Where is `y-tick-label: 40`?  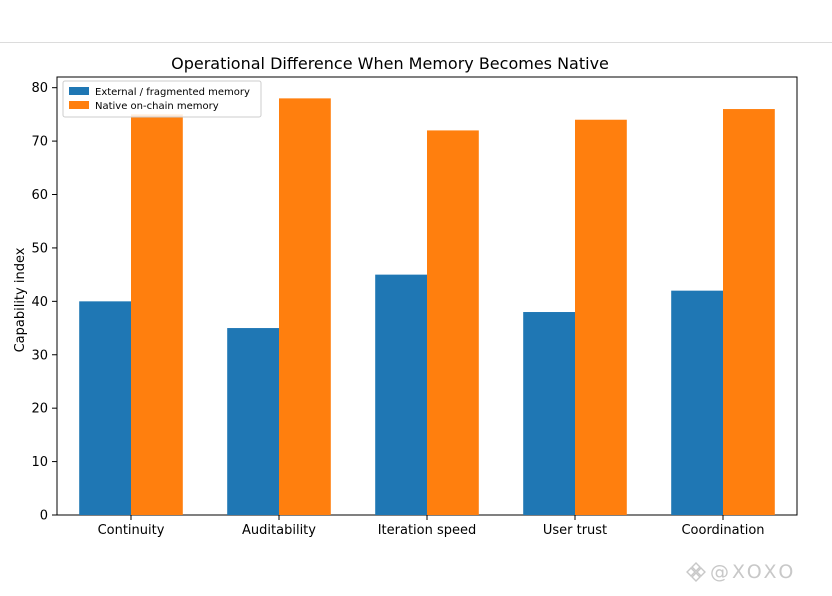
y-tick-label: 40 is located at coordinates (39, 302).